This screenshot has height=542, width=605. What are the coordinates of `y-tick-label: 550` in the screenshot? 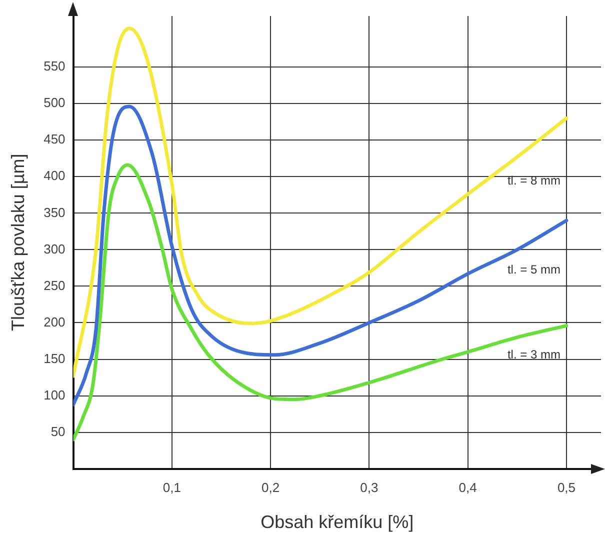 It's located at (55, 66).